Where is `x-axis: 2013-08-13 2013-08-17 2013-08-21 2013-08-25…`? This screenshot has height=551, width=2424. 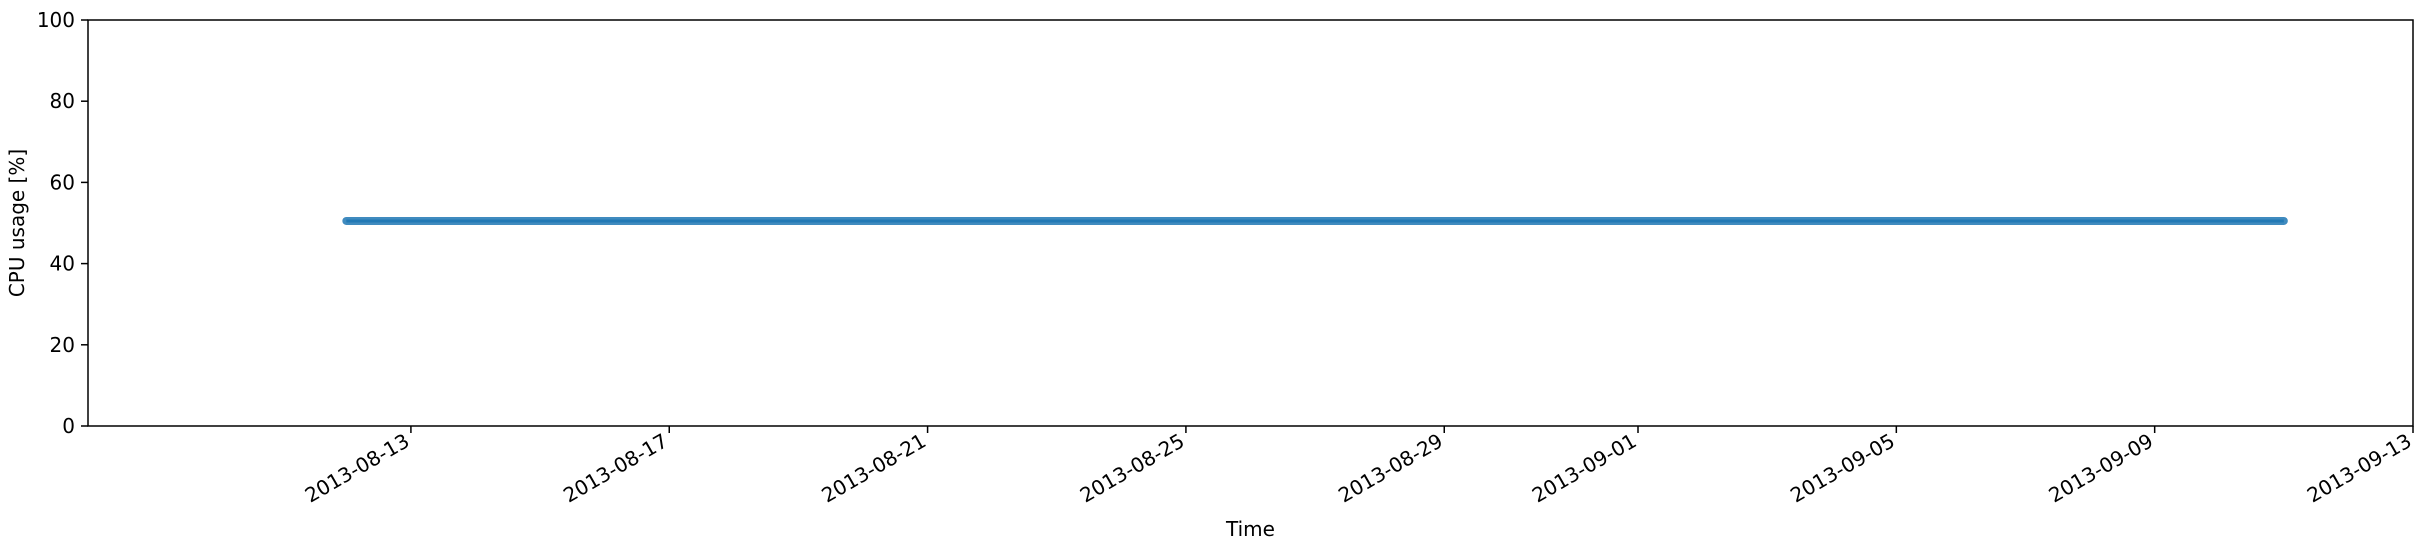
x-axis: 2013-08-13 2013-08-17 2013-08-21 2013-08-25… is located at coordinates (1358, 466).